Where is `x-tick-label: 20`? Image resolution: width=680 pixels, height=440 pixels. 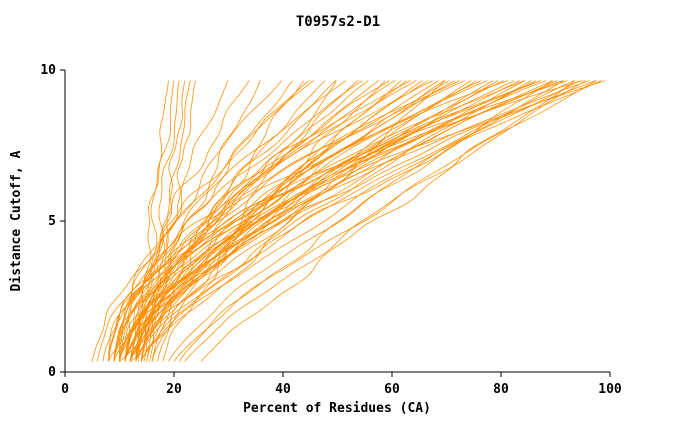 x-tick-label: 20 is located at coordinates (174, 389).